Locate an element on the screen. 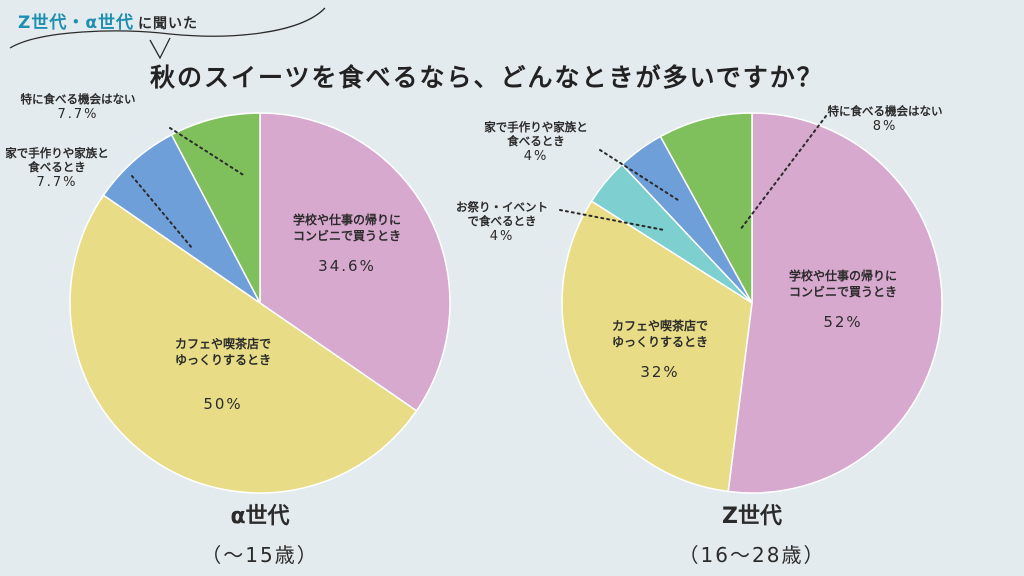  header-tag: Z世代・α世代 に聞いた is located at coordinates (108, 20).